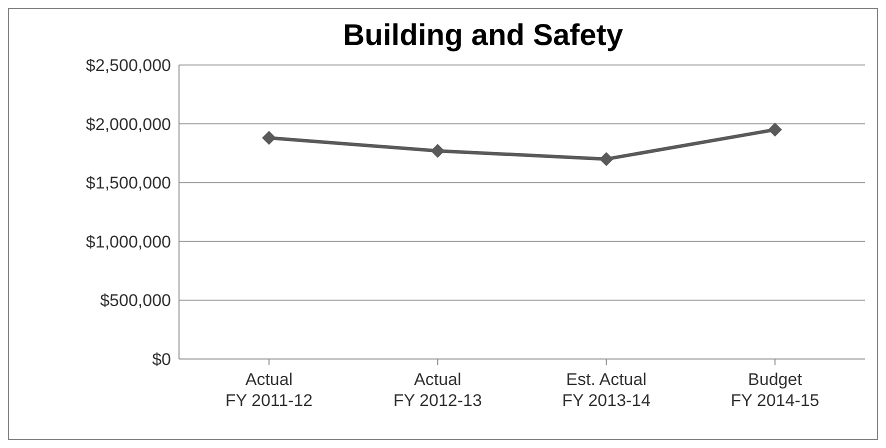 Image resolution: width=886 pixels, height=448 pixels. Describe the element at coordinates (775, 390) in the screenshot. I see `x-tick-label: Budget FY 2014-15` at that location.